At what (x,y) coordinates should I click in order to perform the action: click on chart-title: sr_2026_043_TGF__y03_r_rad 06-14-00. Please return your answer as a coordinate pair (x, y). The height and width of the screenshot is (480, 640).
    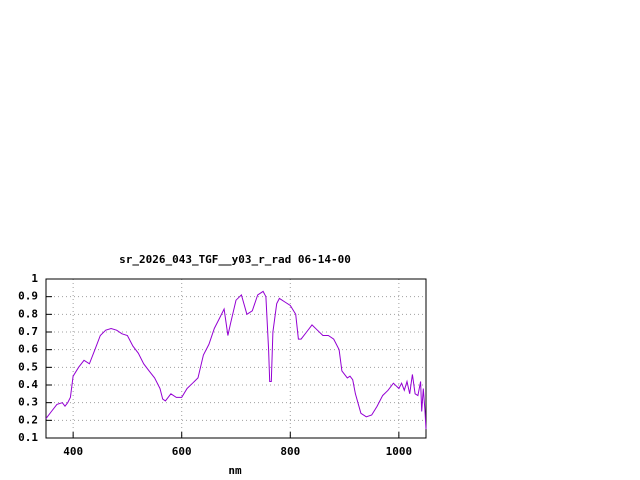
    Looking at the image, I should click on (235, 259).